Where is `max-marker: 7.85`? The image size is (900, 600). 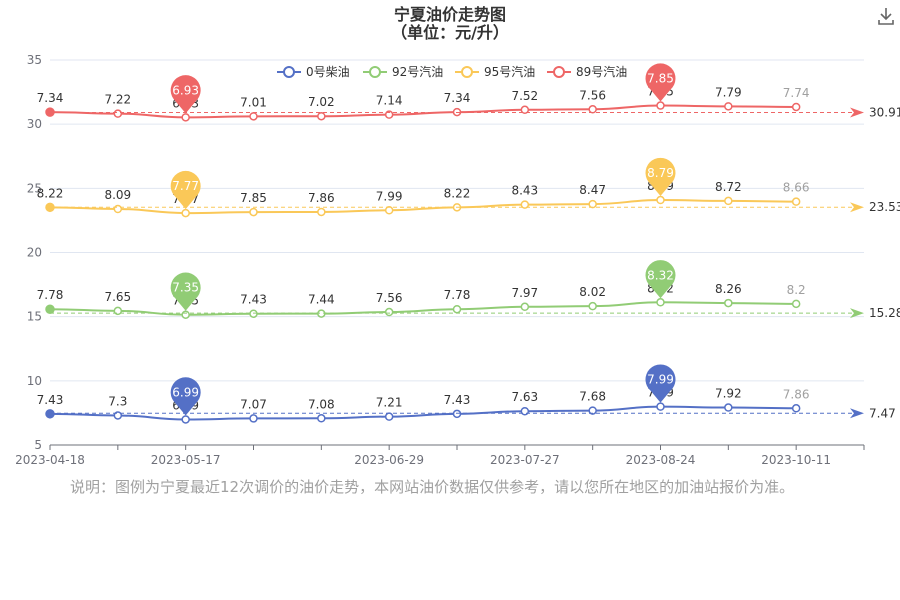 max-marker: 7.85 is located at coordinates (660, 82).